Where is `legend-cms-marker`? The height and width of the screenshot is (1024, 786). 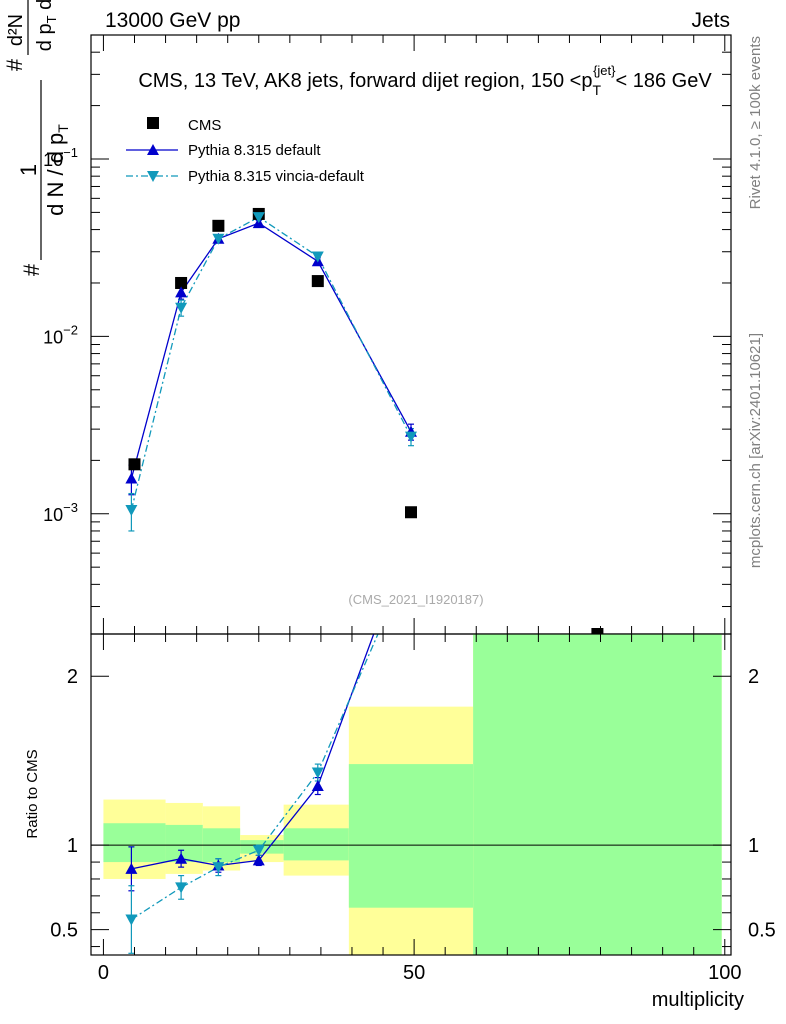
legend-cms-marker is located at coordinates (153, 123).